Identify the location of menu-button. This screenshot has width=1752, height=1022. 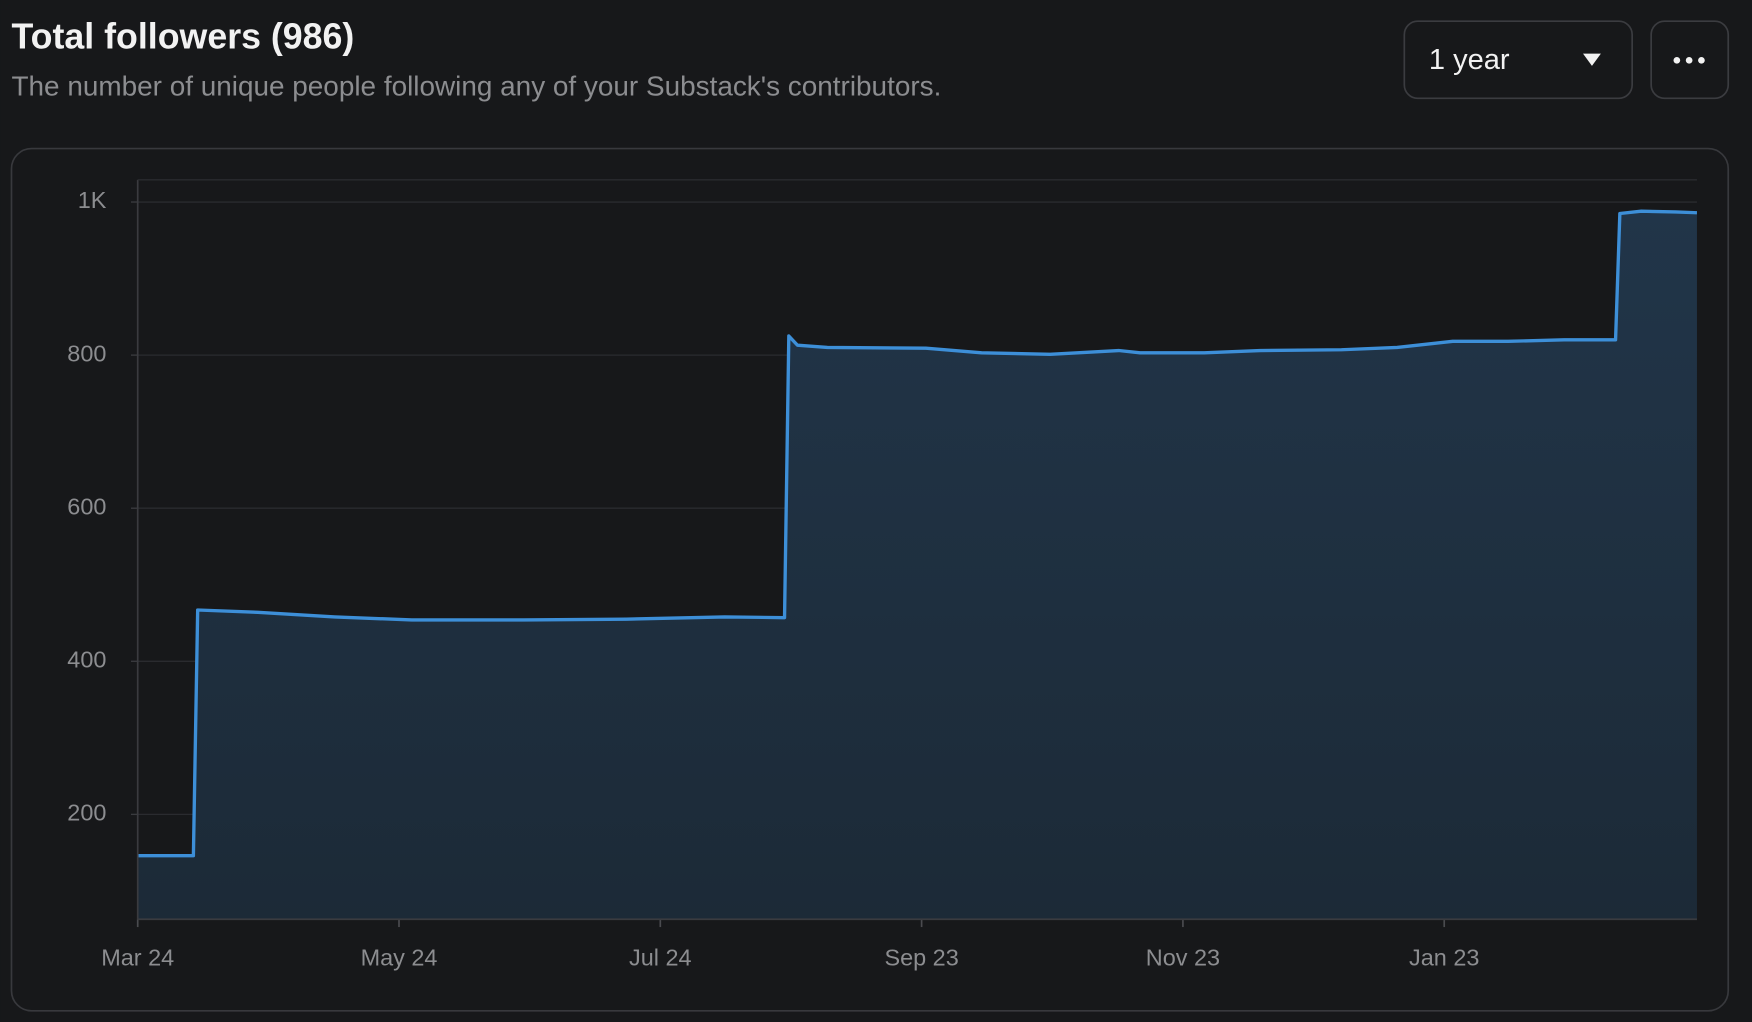
(1690, 60).